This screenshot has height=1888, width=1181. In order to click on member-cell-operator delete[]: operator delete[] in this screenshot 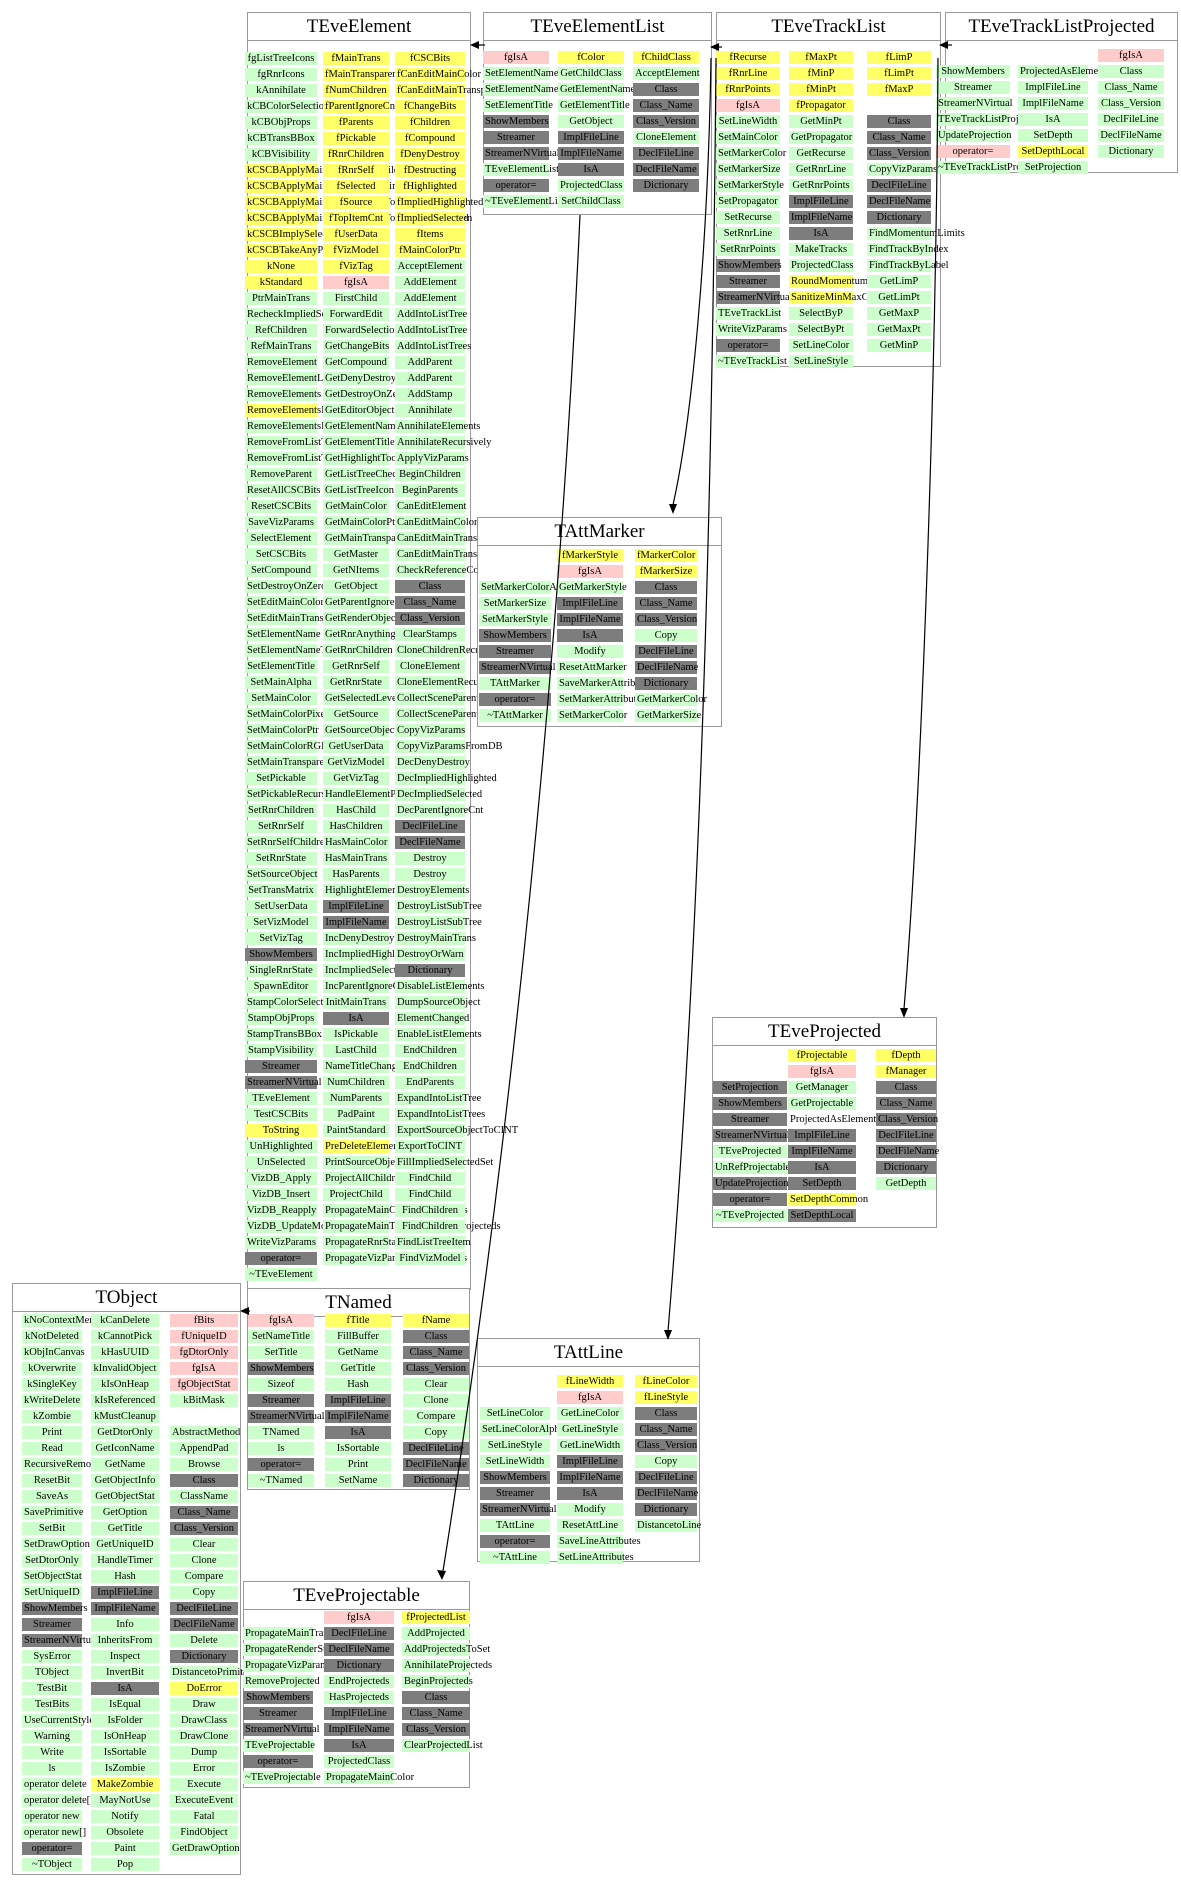, I will do `click(58, 1800)`.